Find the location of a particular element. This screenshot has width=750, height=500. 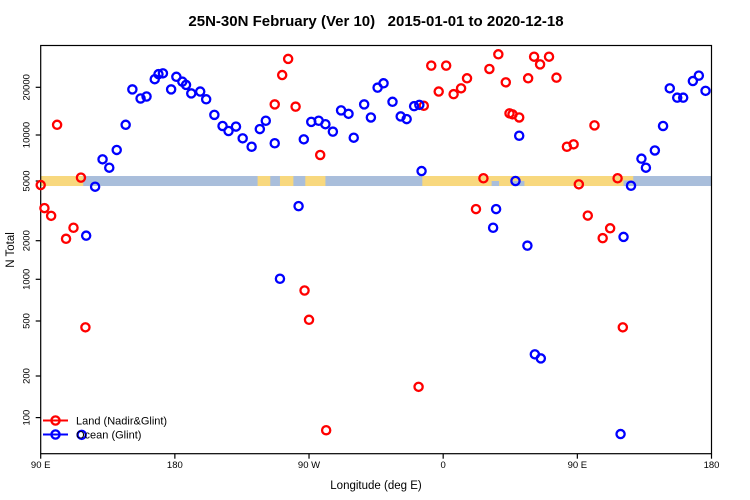

y-tick-label: 100 is located at coordinates (27, 418).